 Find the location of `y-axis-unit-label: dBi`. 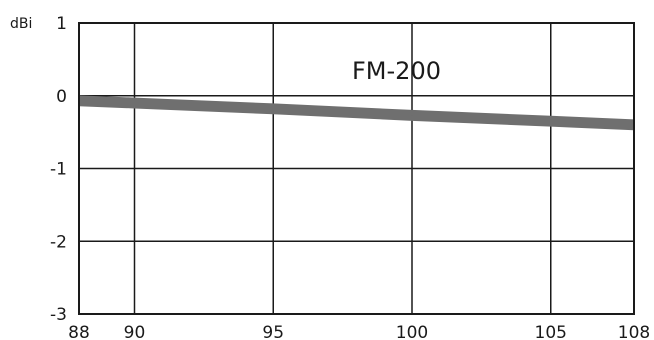

y-axis-unit-label: dBi is located at coordinates (21, 24).